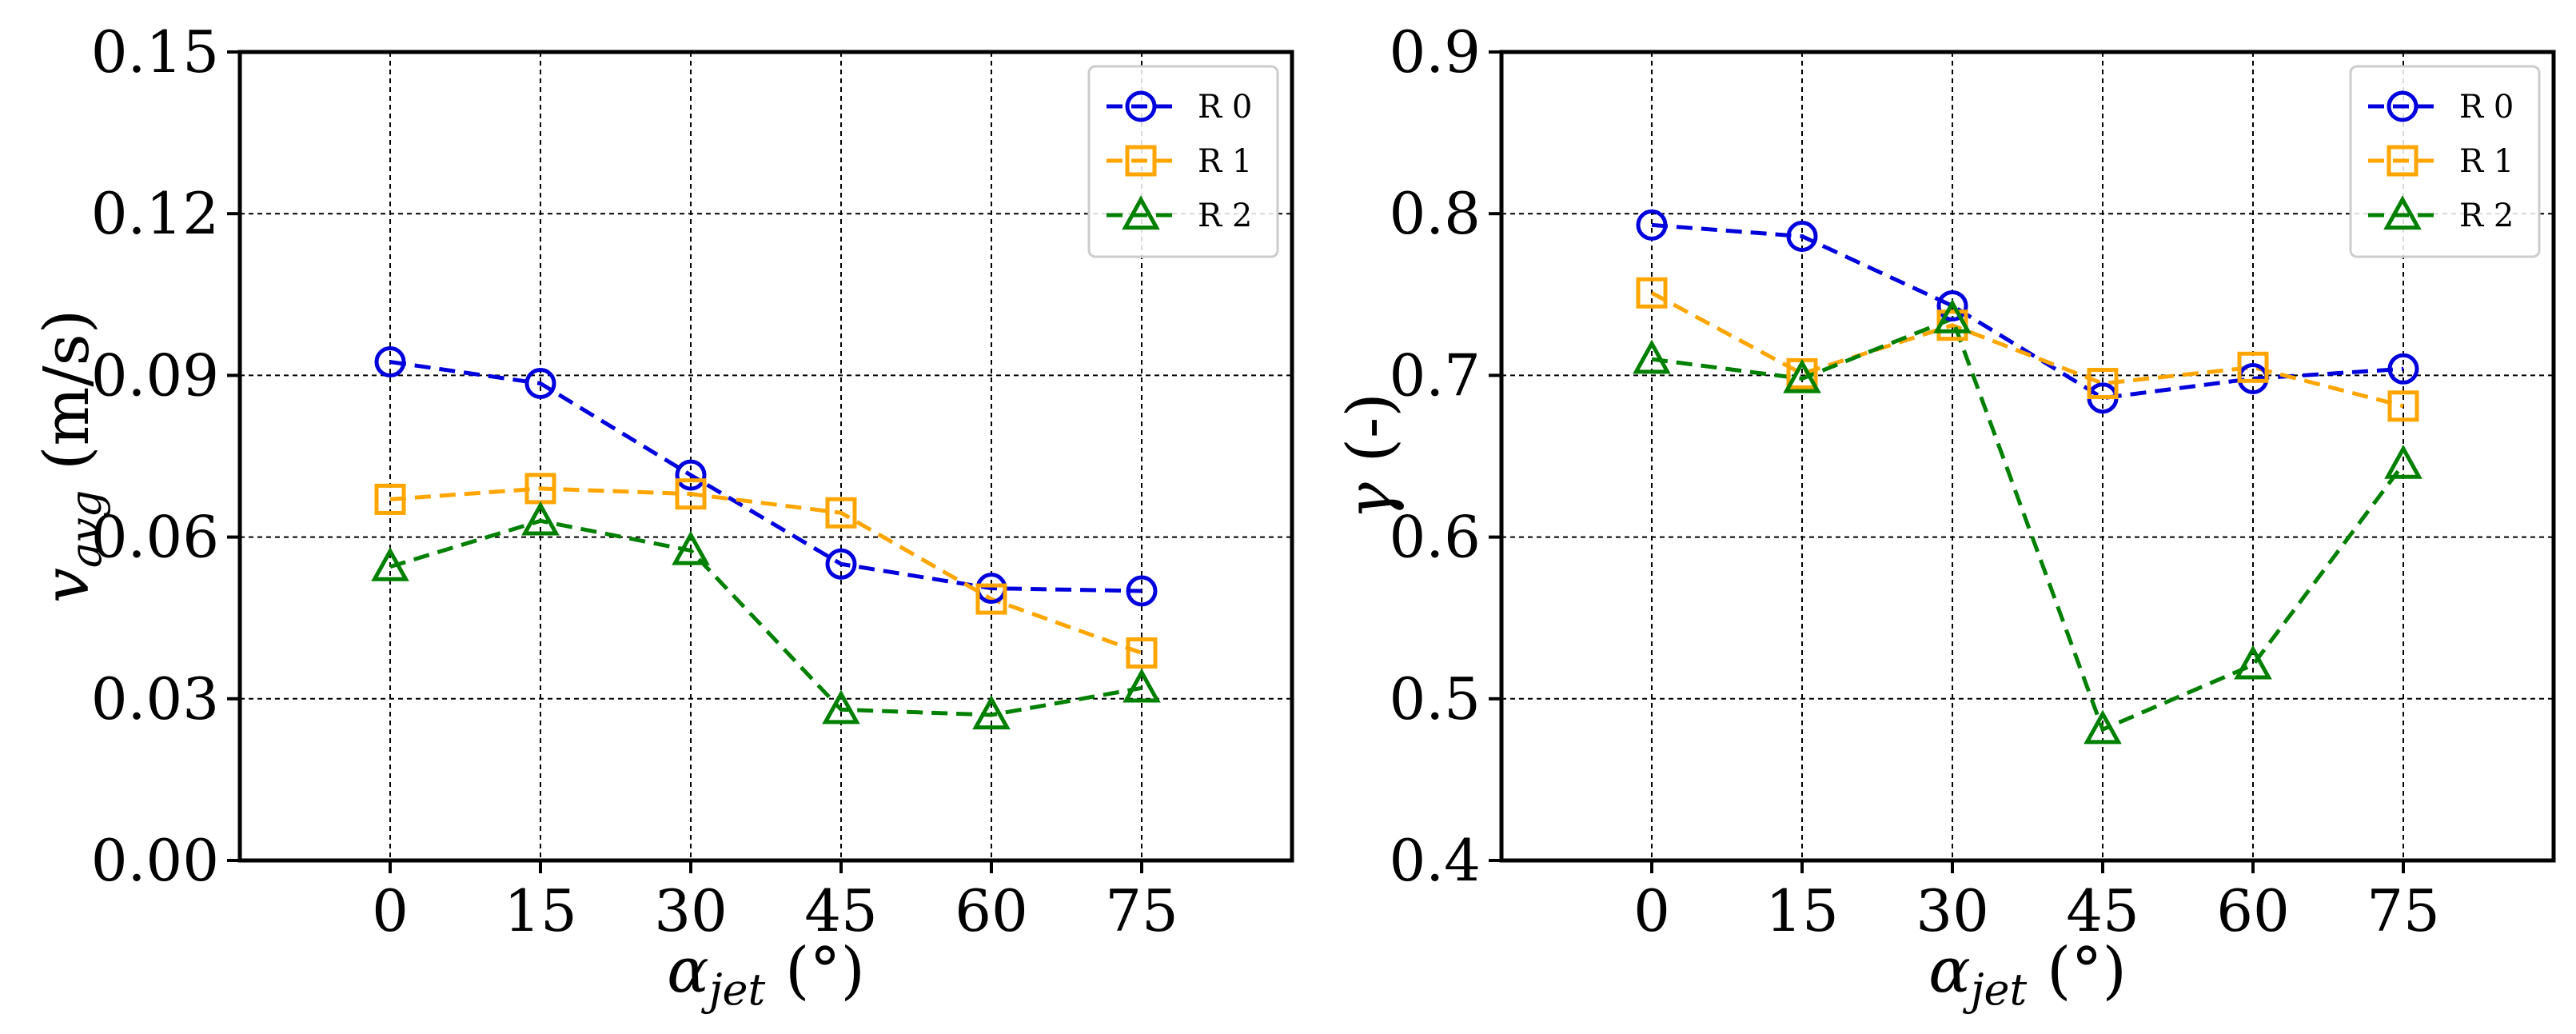 This screenshot has height=1034, width=2576. What do you see at coordinates (155, 52) in the screenshot?
I see `y-tick-label: 0.15` at bounding box center [155, 52].